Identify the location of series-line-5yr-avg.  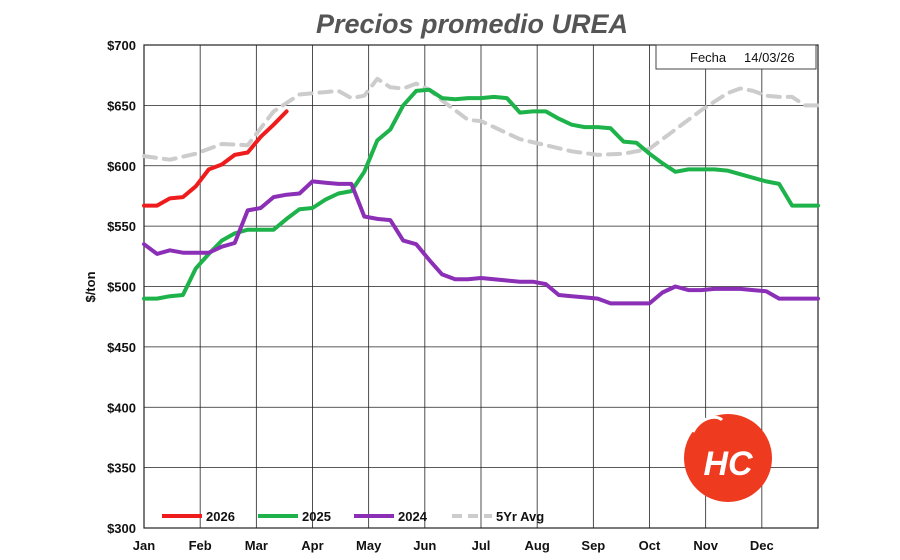
(481, 119).